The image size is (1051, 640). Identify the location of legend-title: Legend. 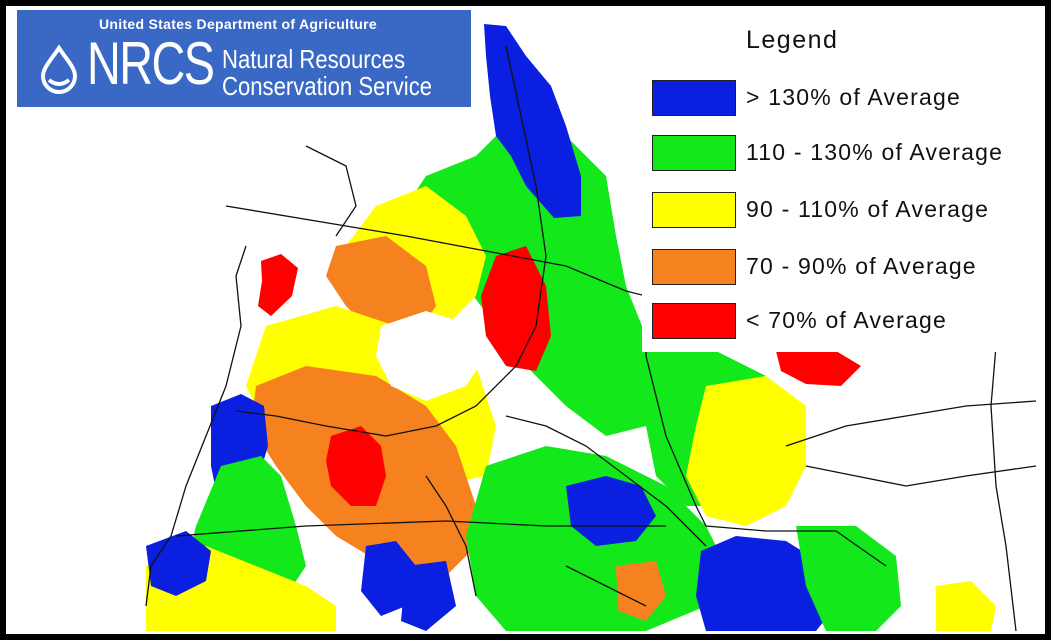
(792, 40).